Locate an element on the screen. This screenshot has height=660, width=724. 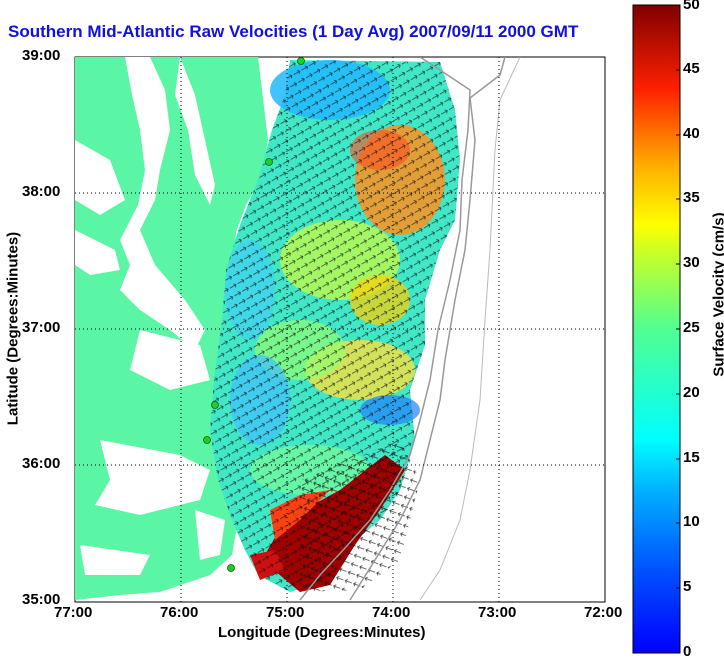
colorbar-tick: 5 is located at coordinates (687, 586).